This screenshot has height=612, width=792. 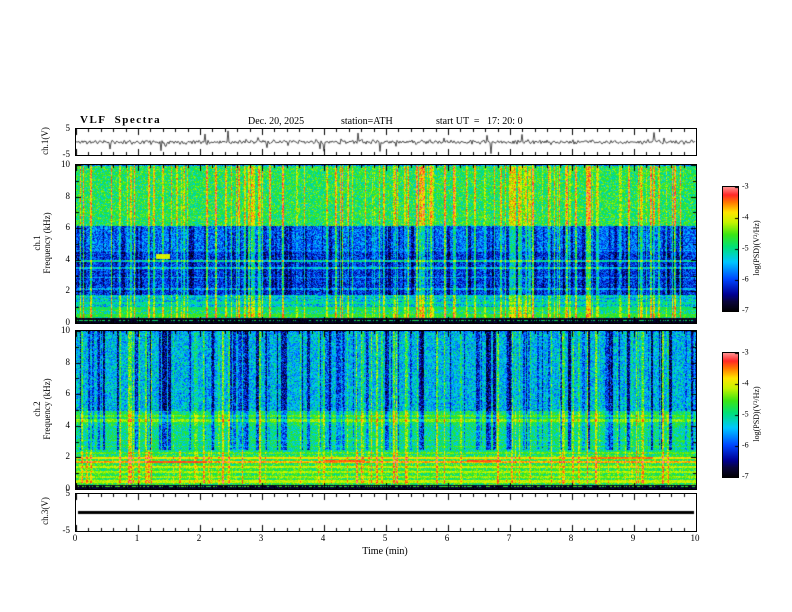 I want to click on x-tick-label: 2, so click(x=199, y=538).